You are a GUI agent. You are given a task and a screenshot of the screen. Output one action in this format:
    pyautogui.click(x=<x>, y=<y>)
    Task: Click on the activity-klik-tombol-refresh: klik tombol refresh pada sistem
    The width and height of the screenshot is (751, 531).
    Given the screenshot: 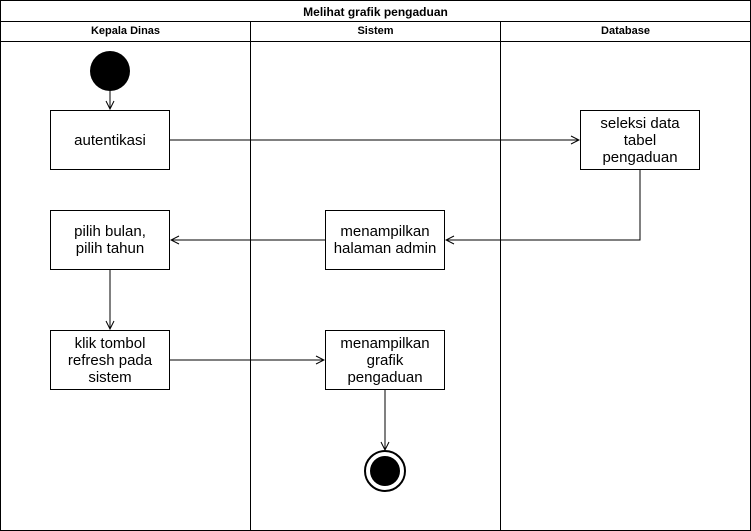 What is the action you would take?
    pyautogui.click(x=110, y=360)
    